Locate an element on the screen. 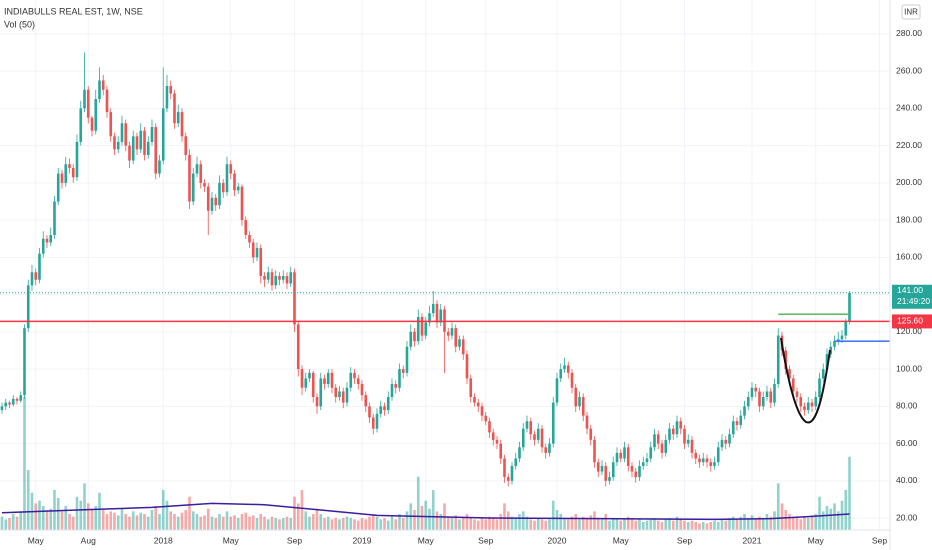  y-tick-label: 100.00 is located at coordinates (909, 368).